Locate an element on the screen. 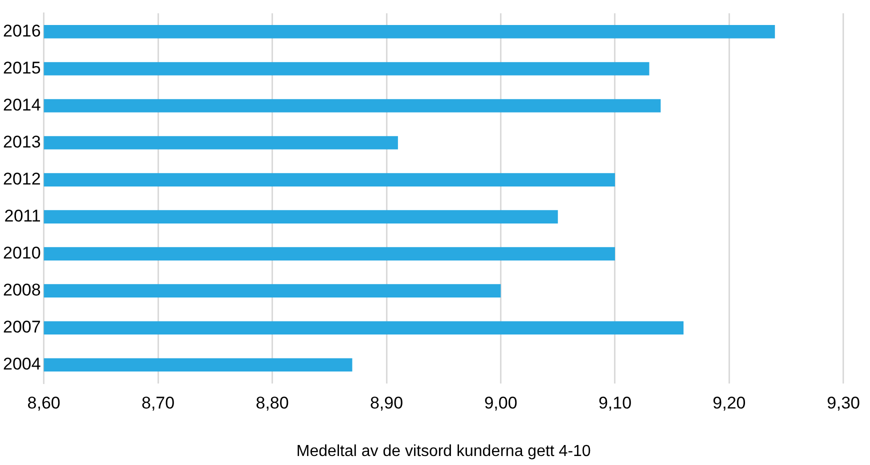 The height and width of the screenshot is (465, 870). x-tick-label: 8,80 is located at coordinates (272, 402).